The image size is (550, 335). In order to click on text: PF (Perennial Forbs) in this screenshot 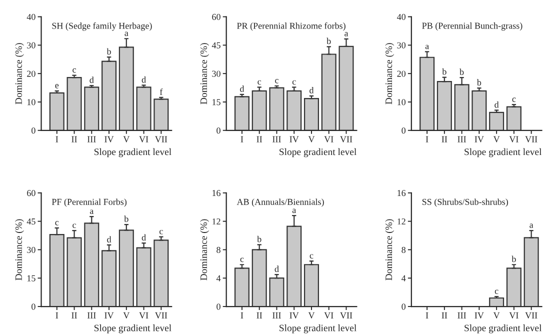, I will do `click(89, 202)`.